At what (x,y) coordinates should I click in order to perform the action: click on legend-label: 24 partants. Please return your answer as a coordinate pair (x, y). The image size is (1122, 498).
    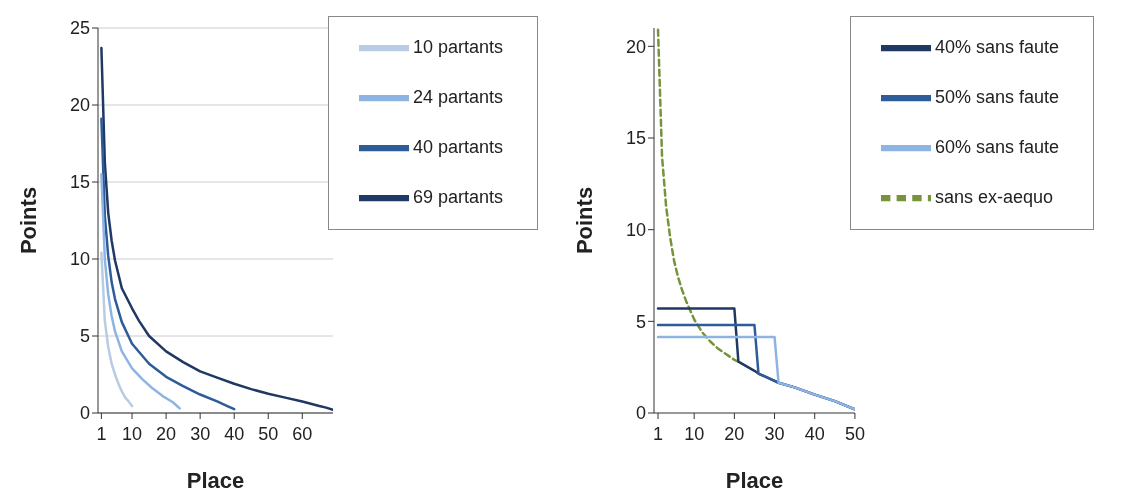
    Looking at the image, I should click on (457, 96).